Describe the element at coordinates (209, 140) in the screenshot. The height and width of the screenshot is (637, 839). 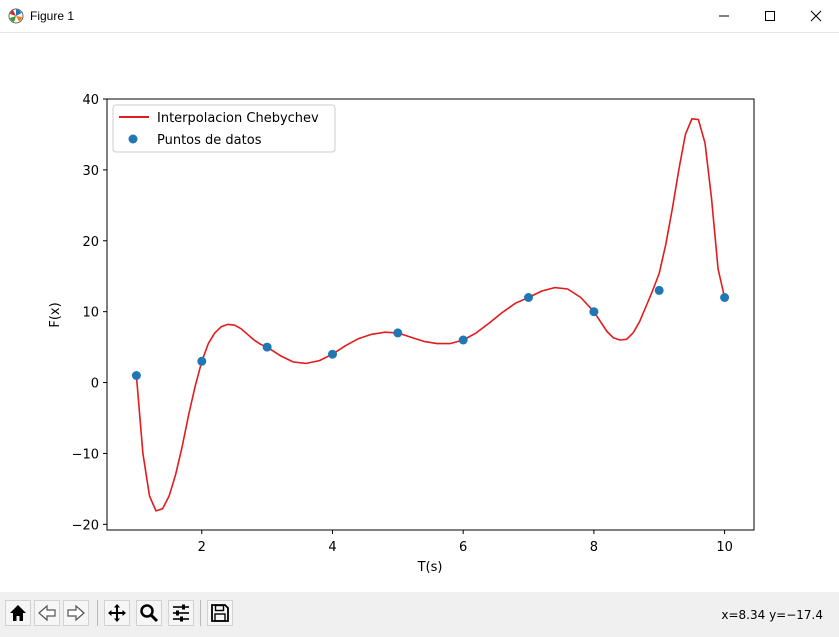
I see `legend-label-data-points: Puntos de datos` at that location.